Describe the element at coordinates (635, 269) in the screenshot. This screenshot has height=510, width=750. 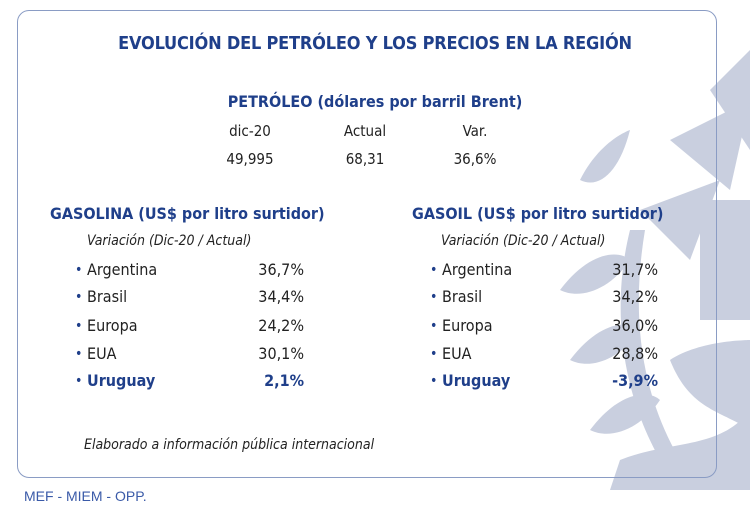
I see `gasoil-country-value: 31,7%` at that location.